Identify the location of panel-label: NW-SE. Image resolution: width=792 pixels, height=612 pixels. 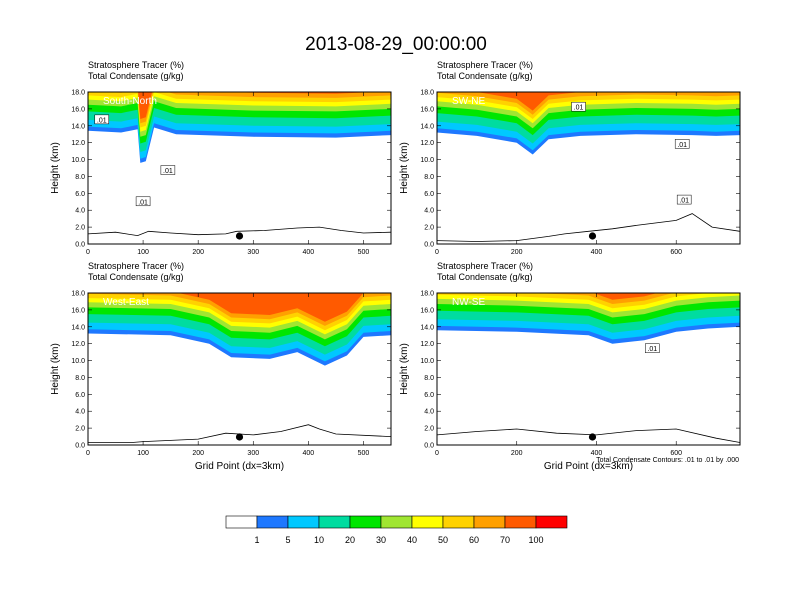
(468, 302).